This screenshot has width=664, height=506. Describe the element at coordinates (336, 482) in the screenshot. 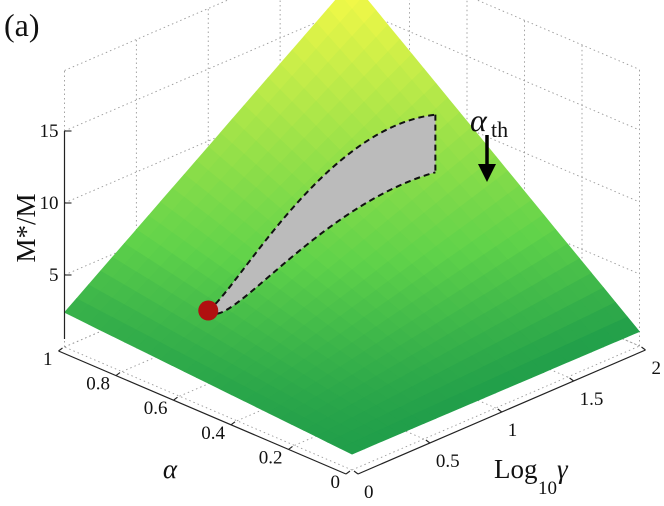

I see `y-tick-label: 0` at that location.